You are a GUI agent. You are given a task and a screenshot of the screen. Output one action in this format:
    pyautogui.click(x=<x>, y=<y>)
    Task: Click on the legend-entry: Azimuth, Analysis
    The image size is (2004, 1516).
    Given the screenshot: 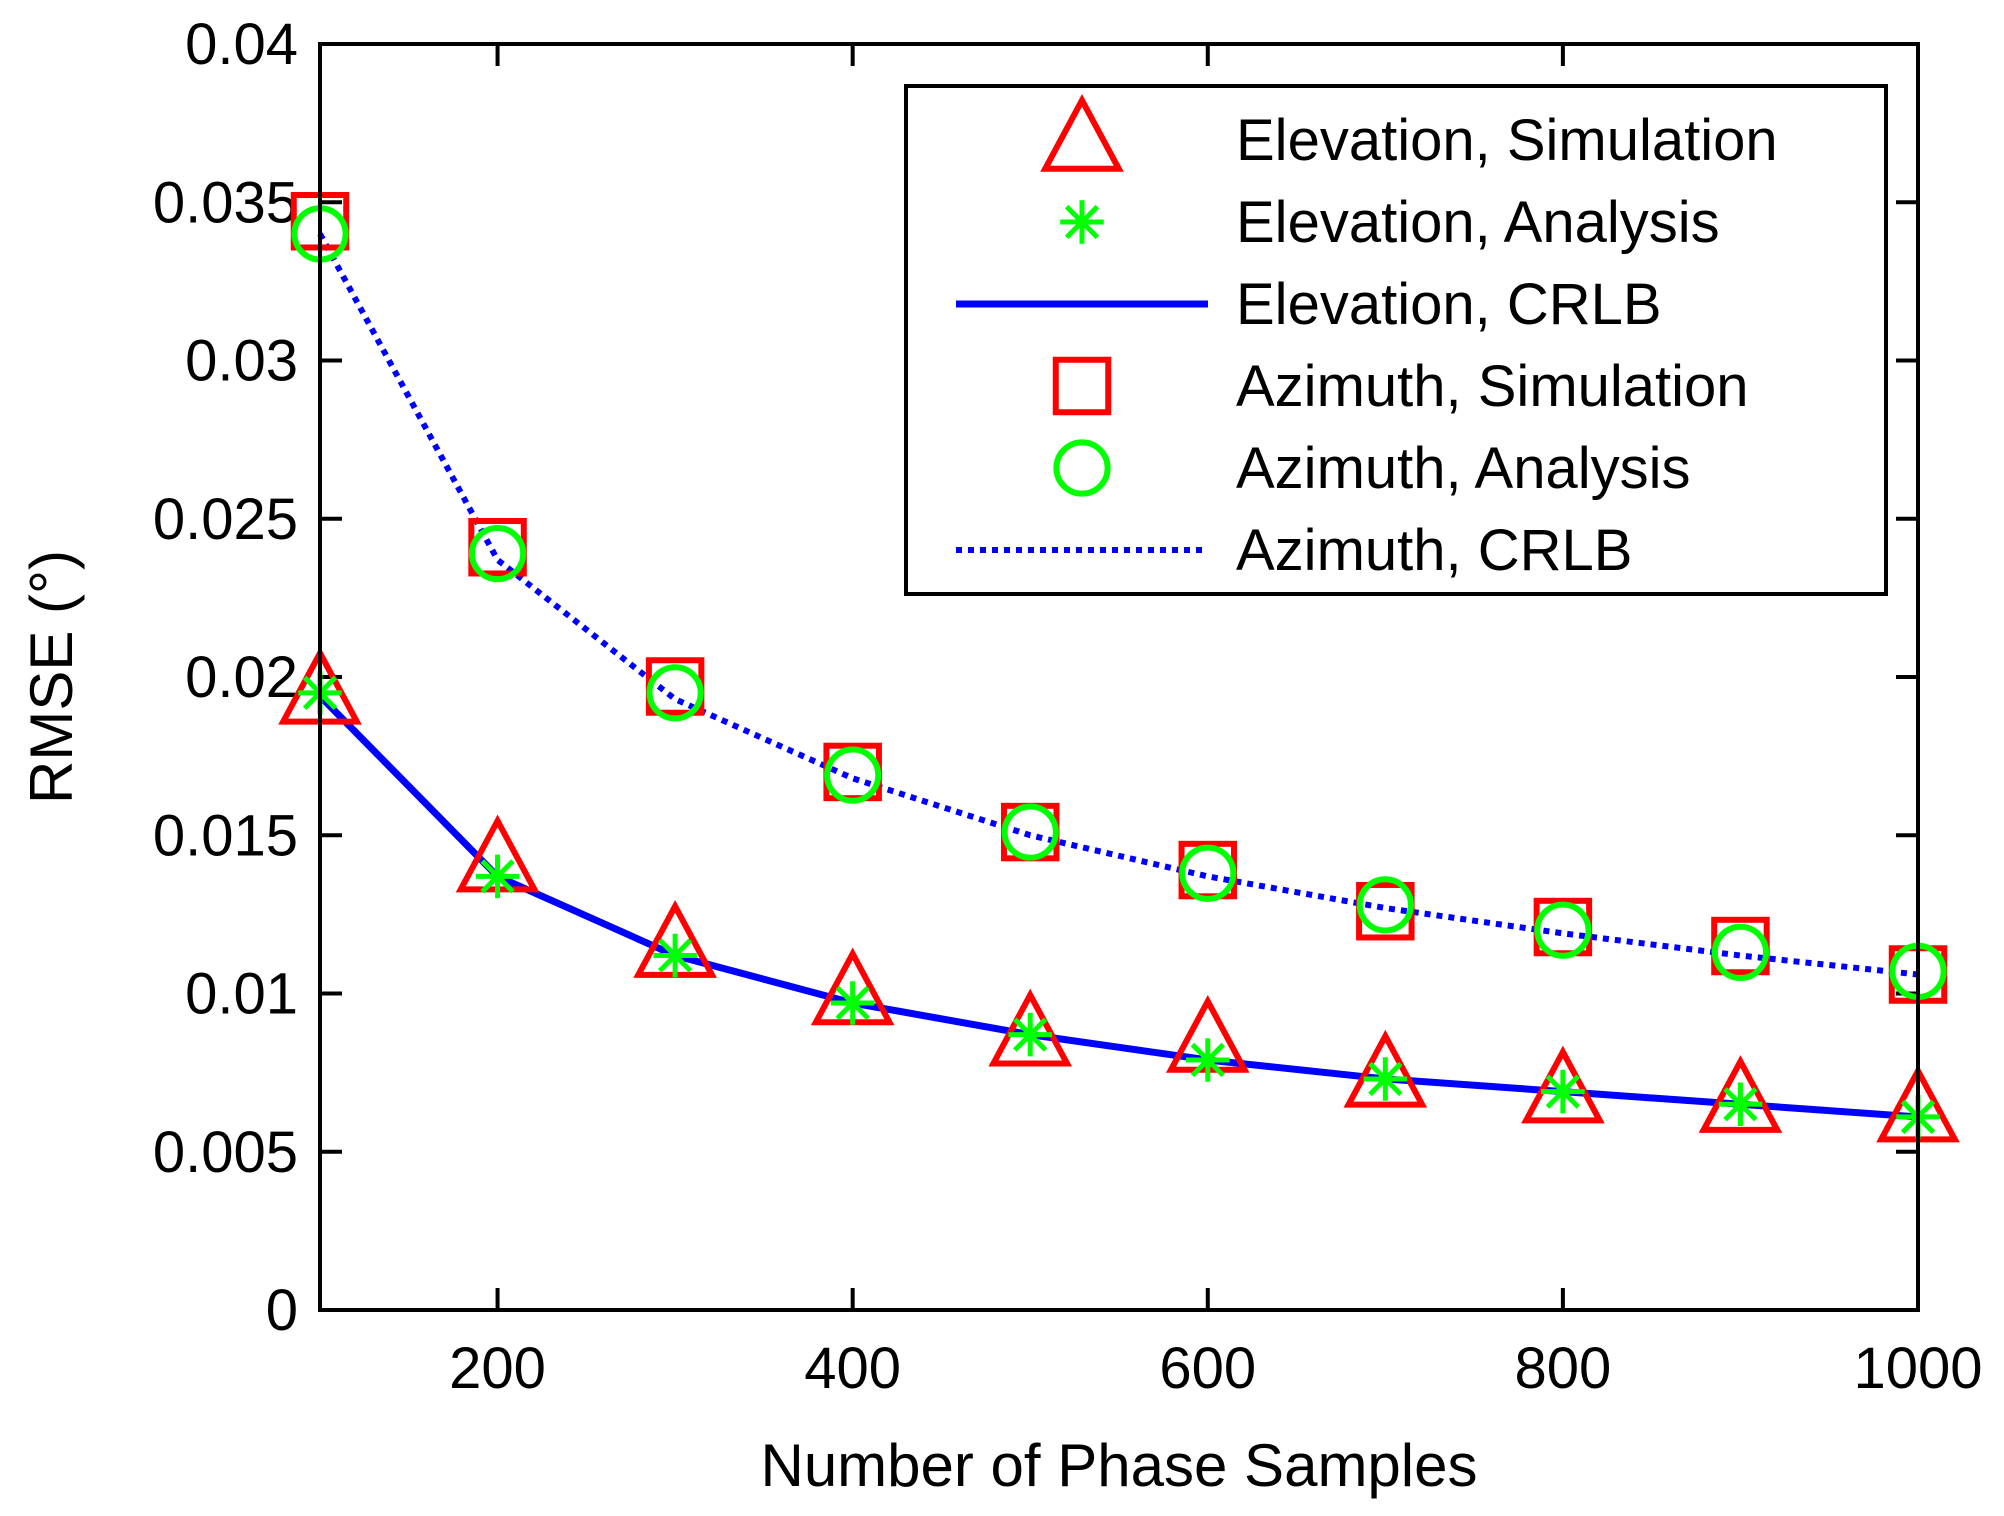 What is the action you would take?
    pyautogui.click(x=1372, y=468)
    